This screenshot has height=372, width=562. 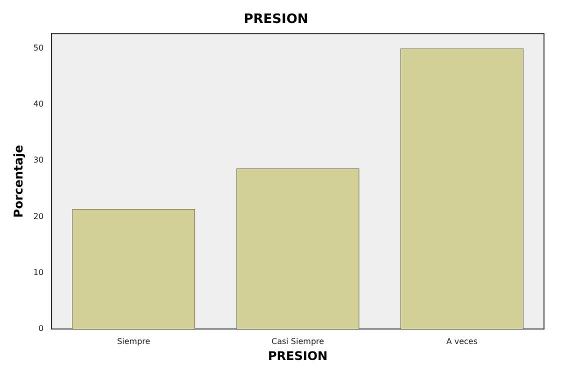 I want to click on y-axis-title: Porcentaje, so click(x=18, y=181).